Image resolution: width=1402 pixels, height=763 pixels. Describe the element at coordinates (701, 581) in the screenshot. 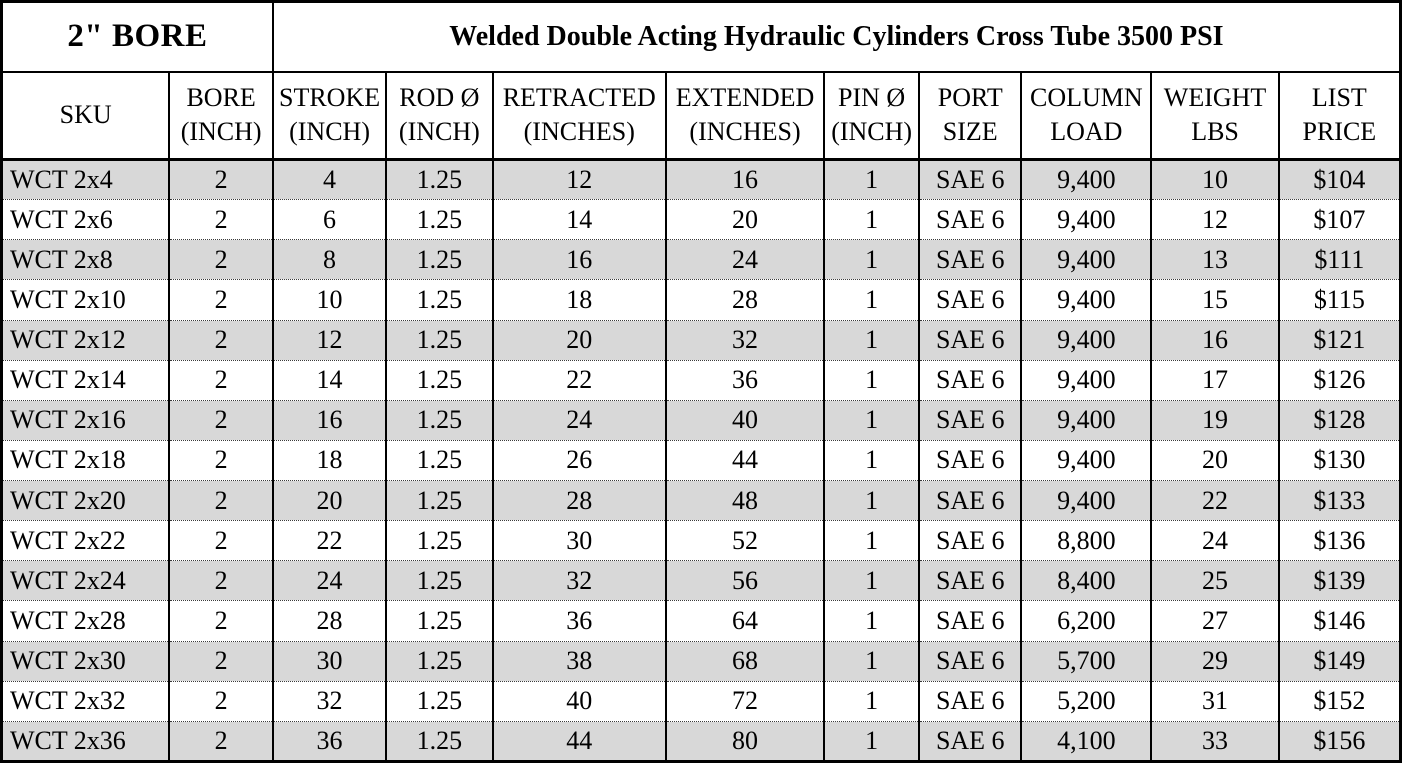

I see `table-row: WCT 2x24 2 24 1.25 32 56 1 SAE 6 8,400 25 $139` at that location.